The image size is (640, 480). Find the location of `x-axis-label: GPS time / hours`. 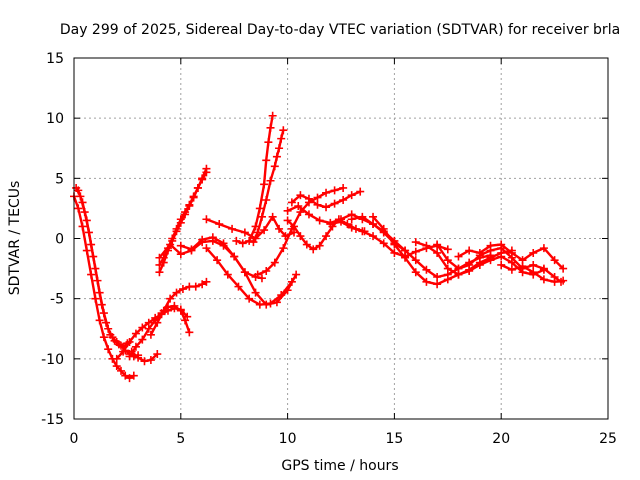

x-axis-label: GPS time / hours is located at coordinates (339, 466).